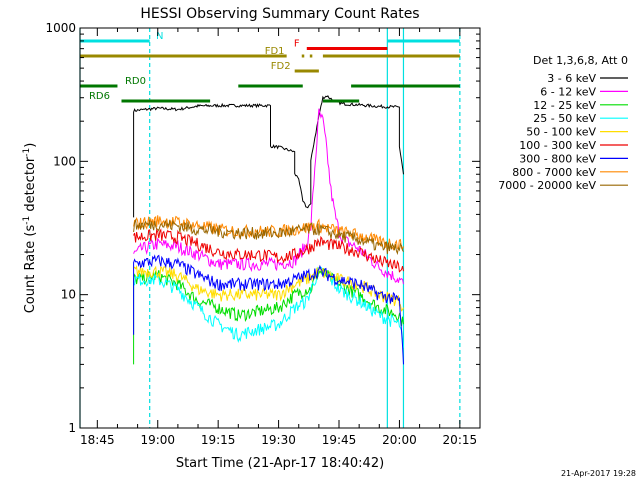 Image resolution: width=640 pixels, height=480 pixels. What do you see at coordinates (571, 78) in the screenshot?
I see `legend-label-0: 3 - 6 keV` at bounding box center [571, 78].